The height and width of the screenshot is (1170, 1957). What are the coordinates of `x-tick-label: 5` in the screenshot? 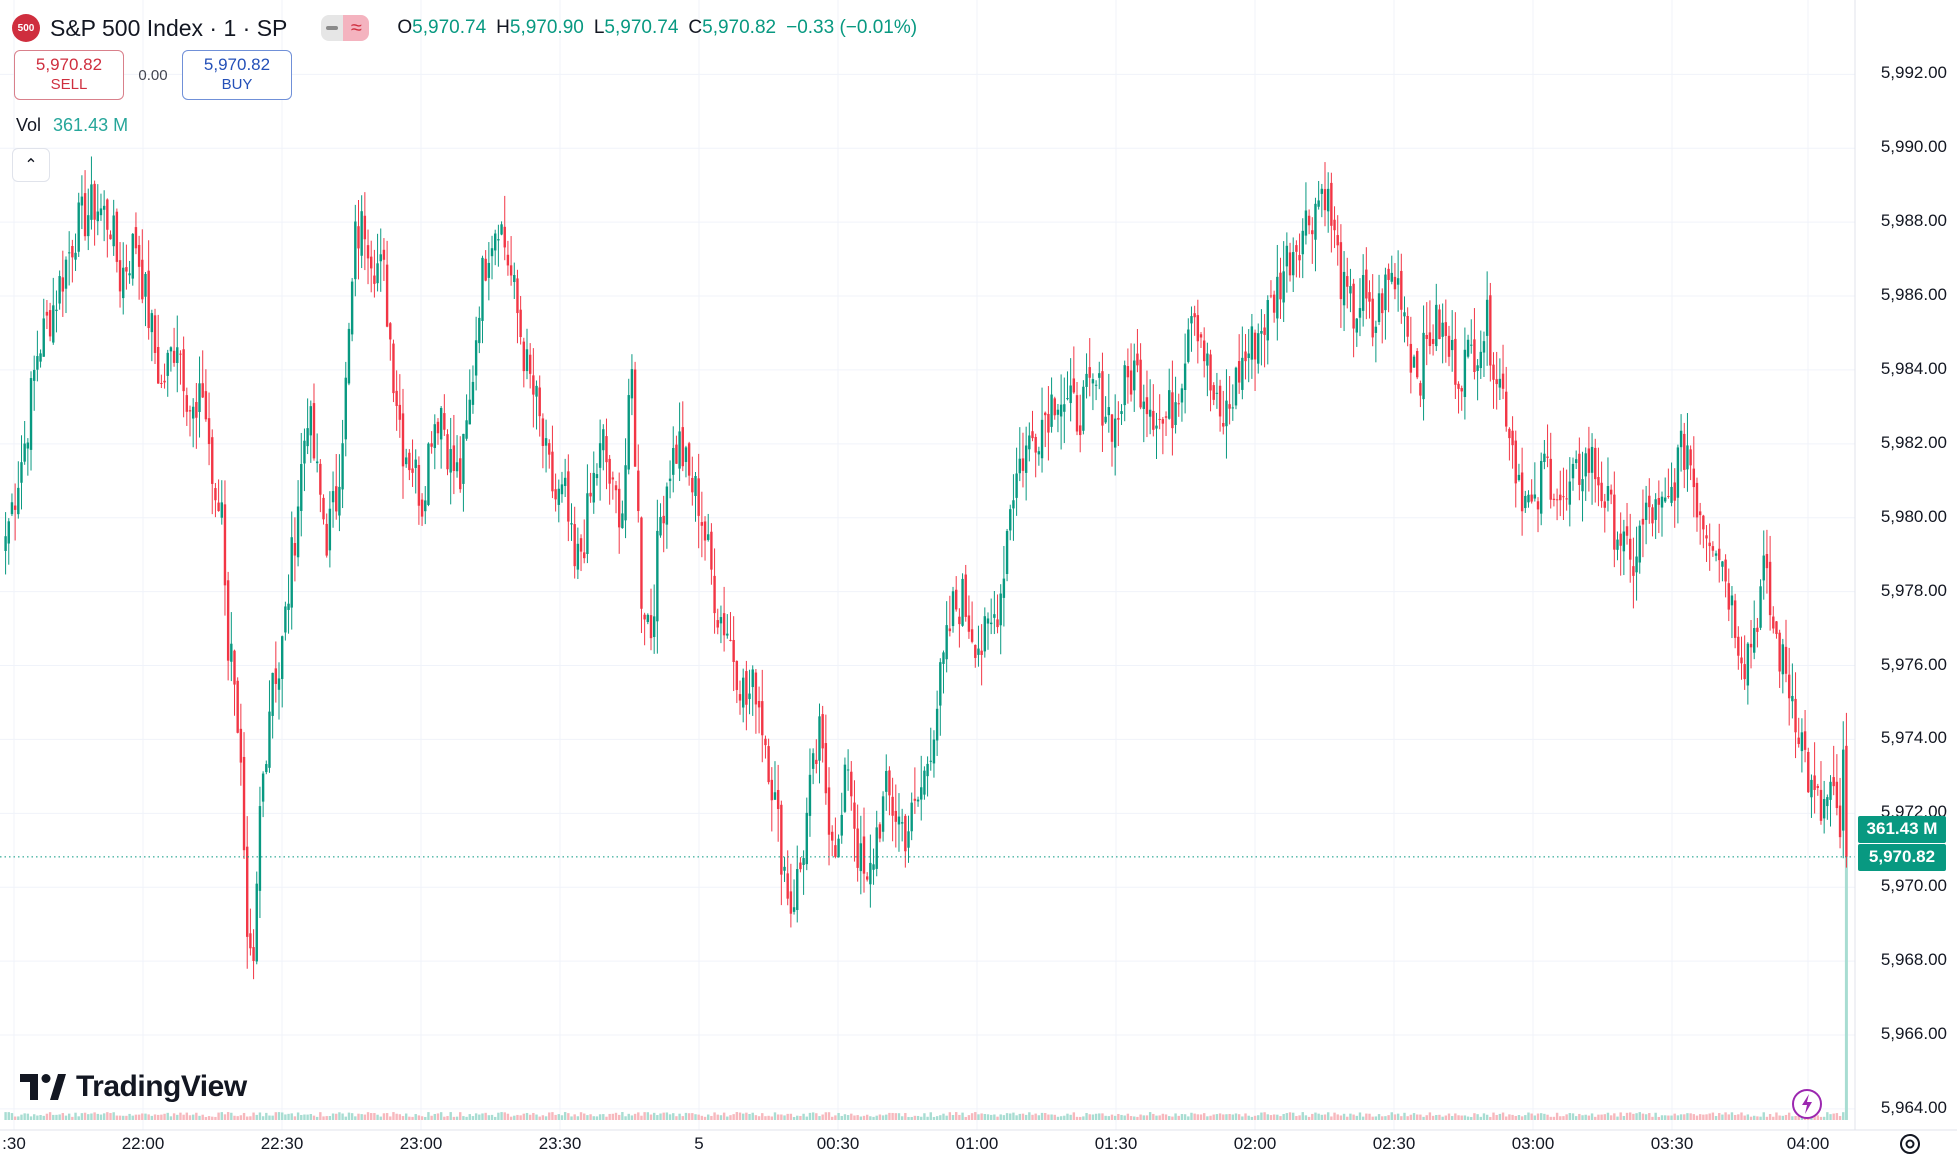 It's located at (699, 1143).